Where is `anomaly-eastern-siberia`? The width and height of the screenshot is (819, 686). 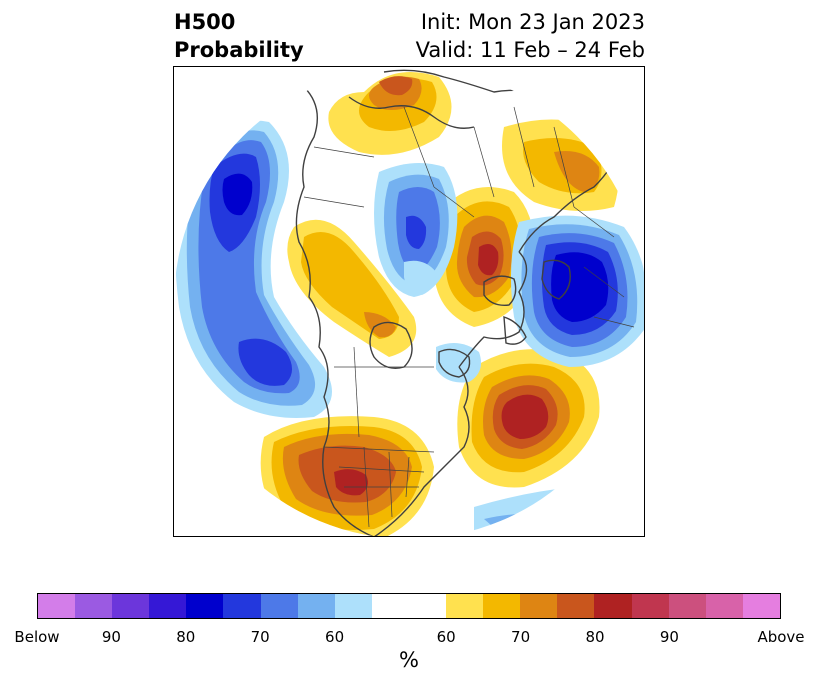
anomaly-eastern-siberia is located at coordinates (416, 230).